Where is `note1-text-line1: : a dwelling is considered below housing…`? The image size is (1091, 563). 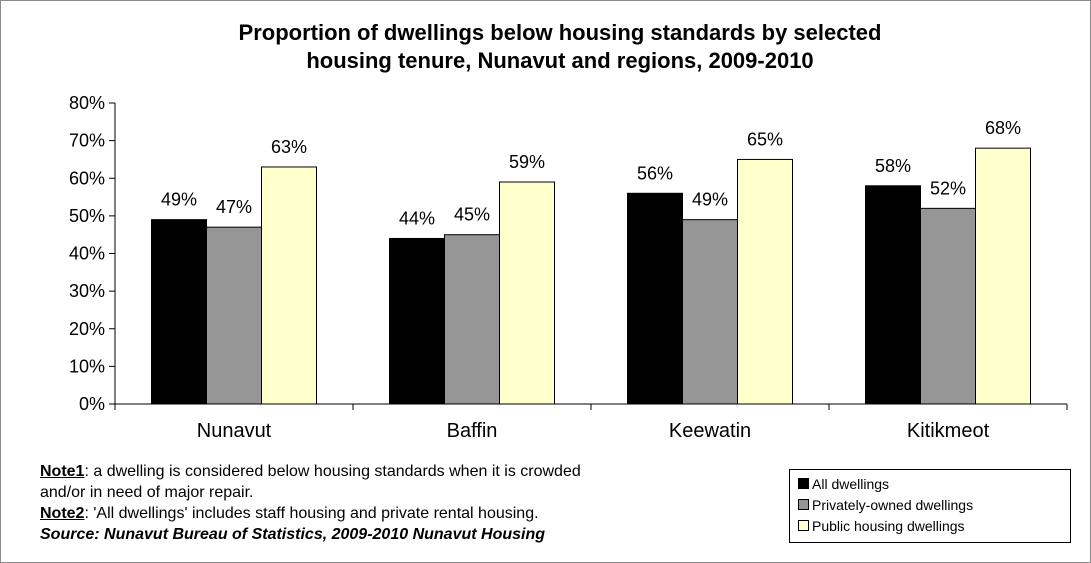
note1-text-line1: : a dwelling is considered below housing… is located at coordinates (332, 471).